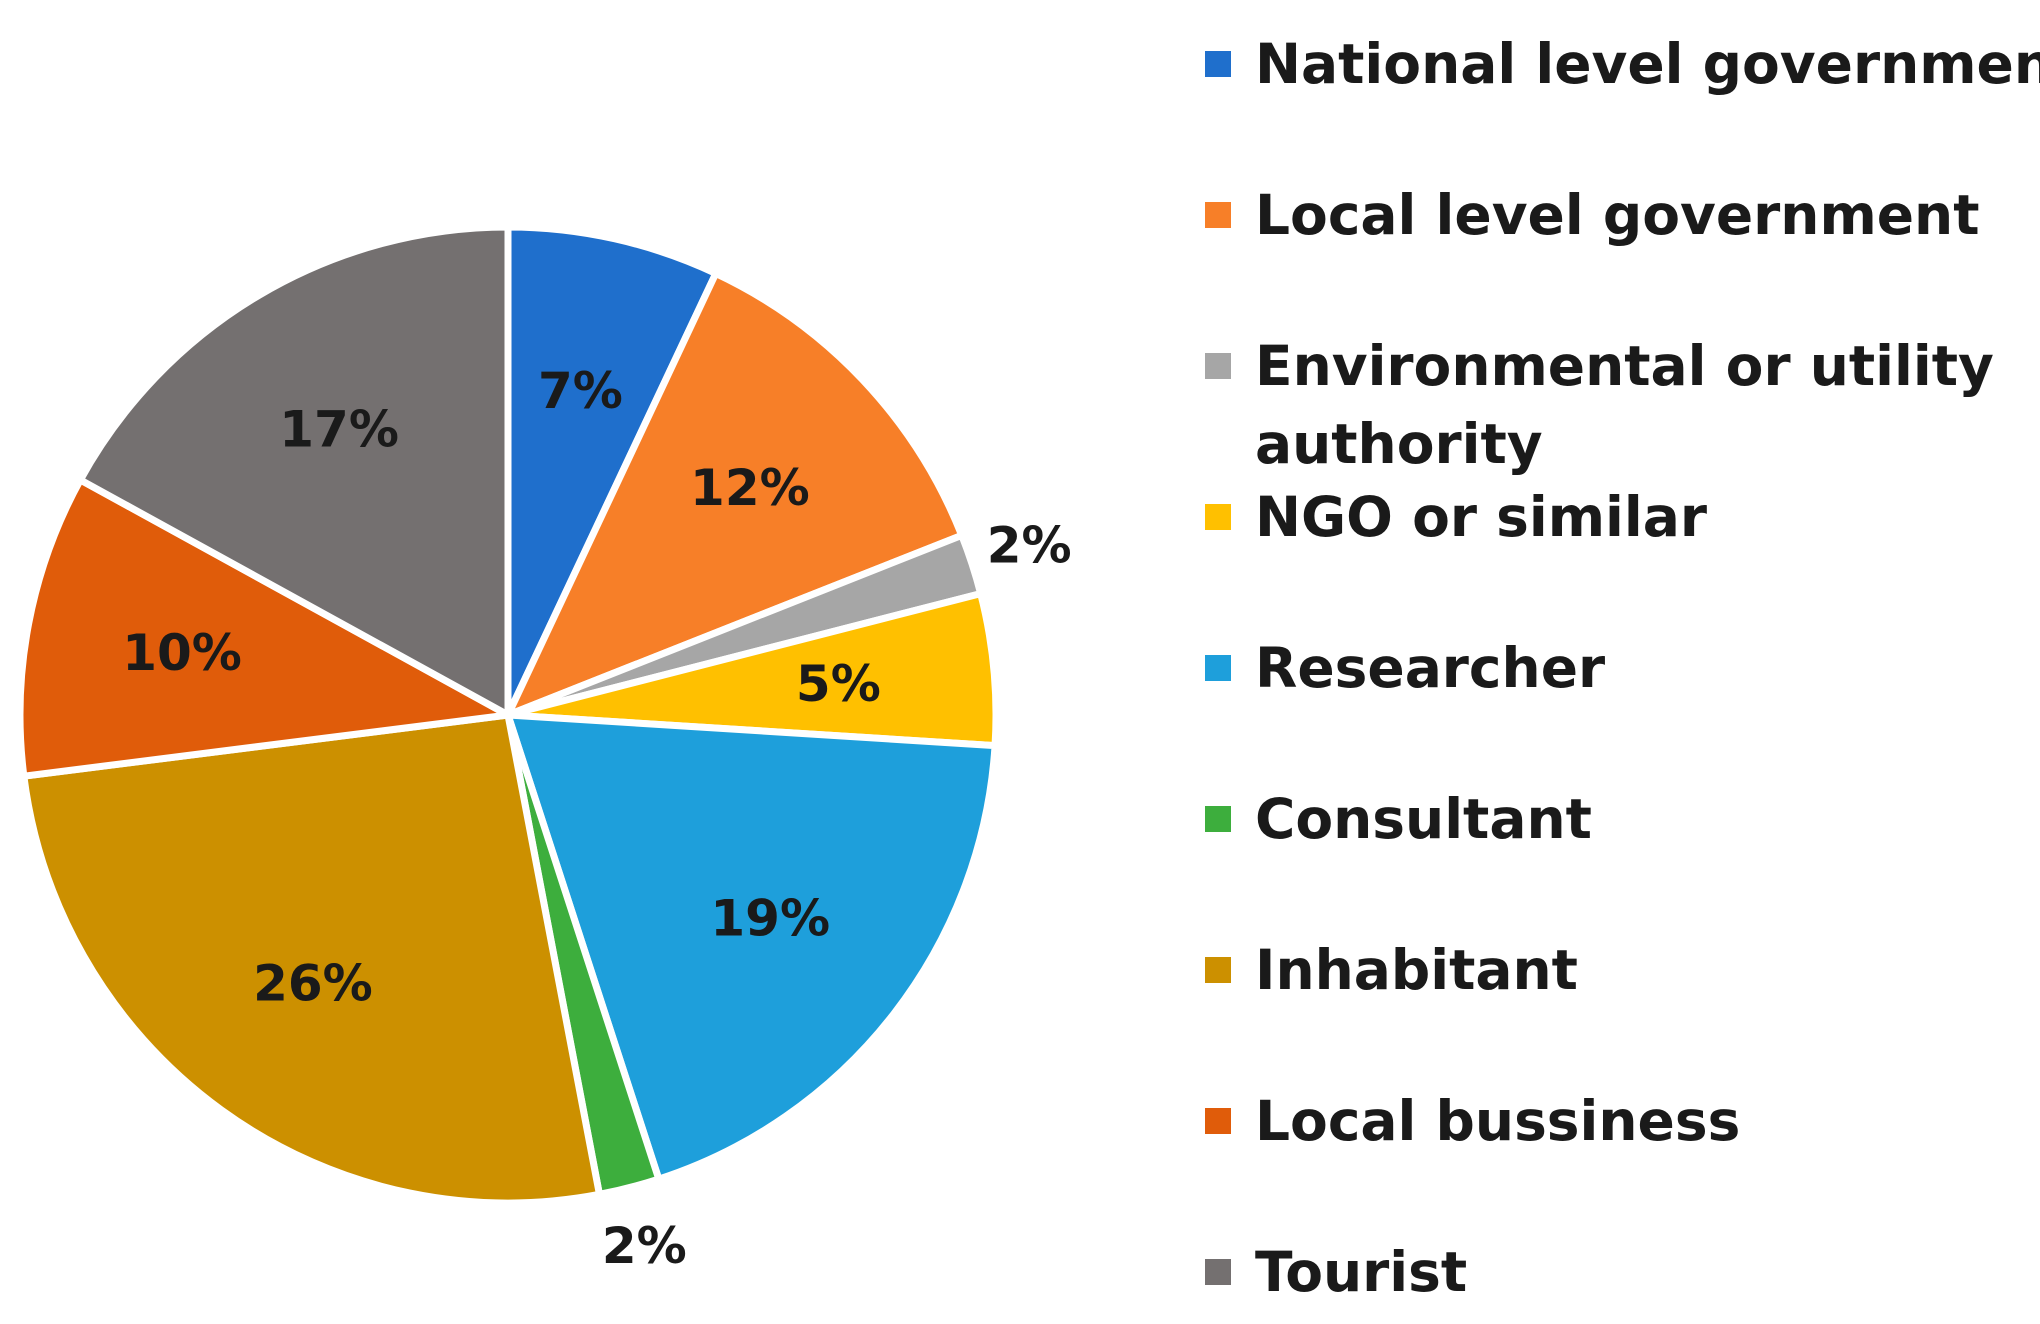 Image resolution: width=2040 pixels, height=1324 pixels. I want to click on legend-label: Local level government, so click(1617, 215).